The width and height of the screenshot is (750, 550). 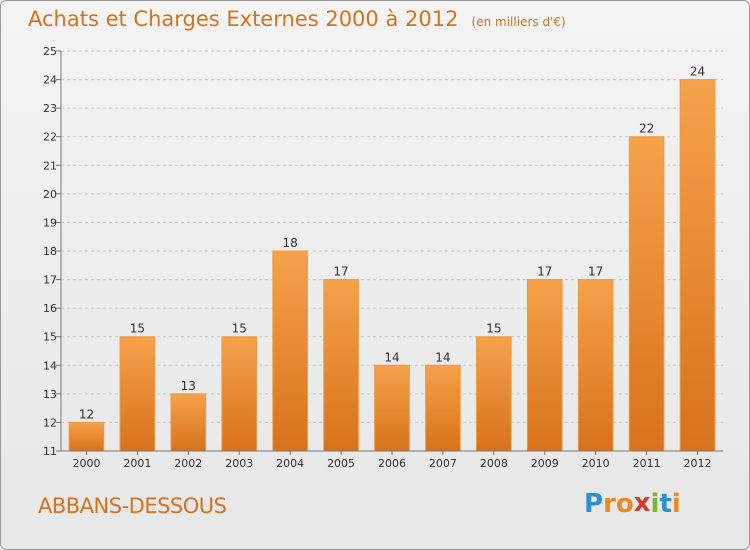 What do you see at coordinates (50, 337) in the screenshot?
I see `y-tick-label: 15` at bounding box center [50, 337].